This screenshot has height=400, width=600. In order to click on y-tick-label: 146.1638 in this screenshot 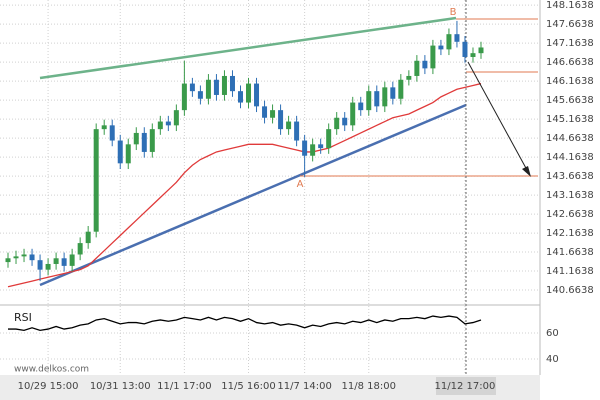, I will do `click(570, 81)`.